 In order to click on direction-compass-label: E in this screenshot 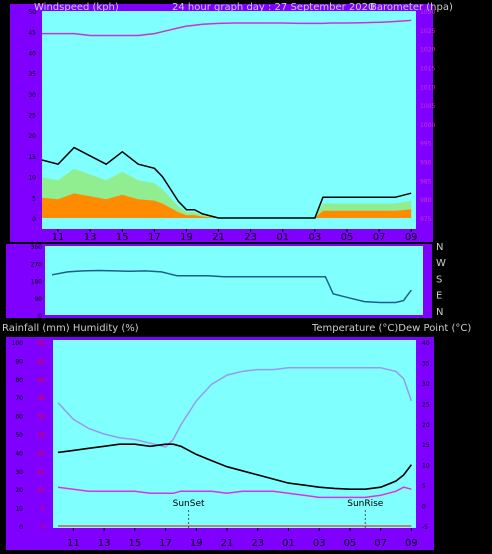, I will do `click(439, 296)`.